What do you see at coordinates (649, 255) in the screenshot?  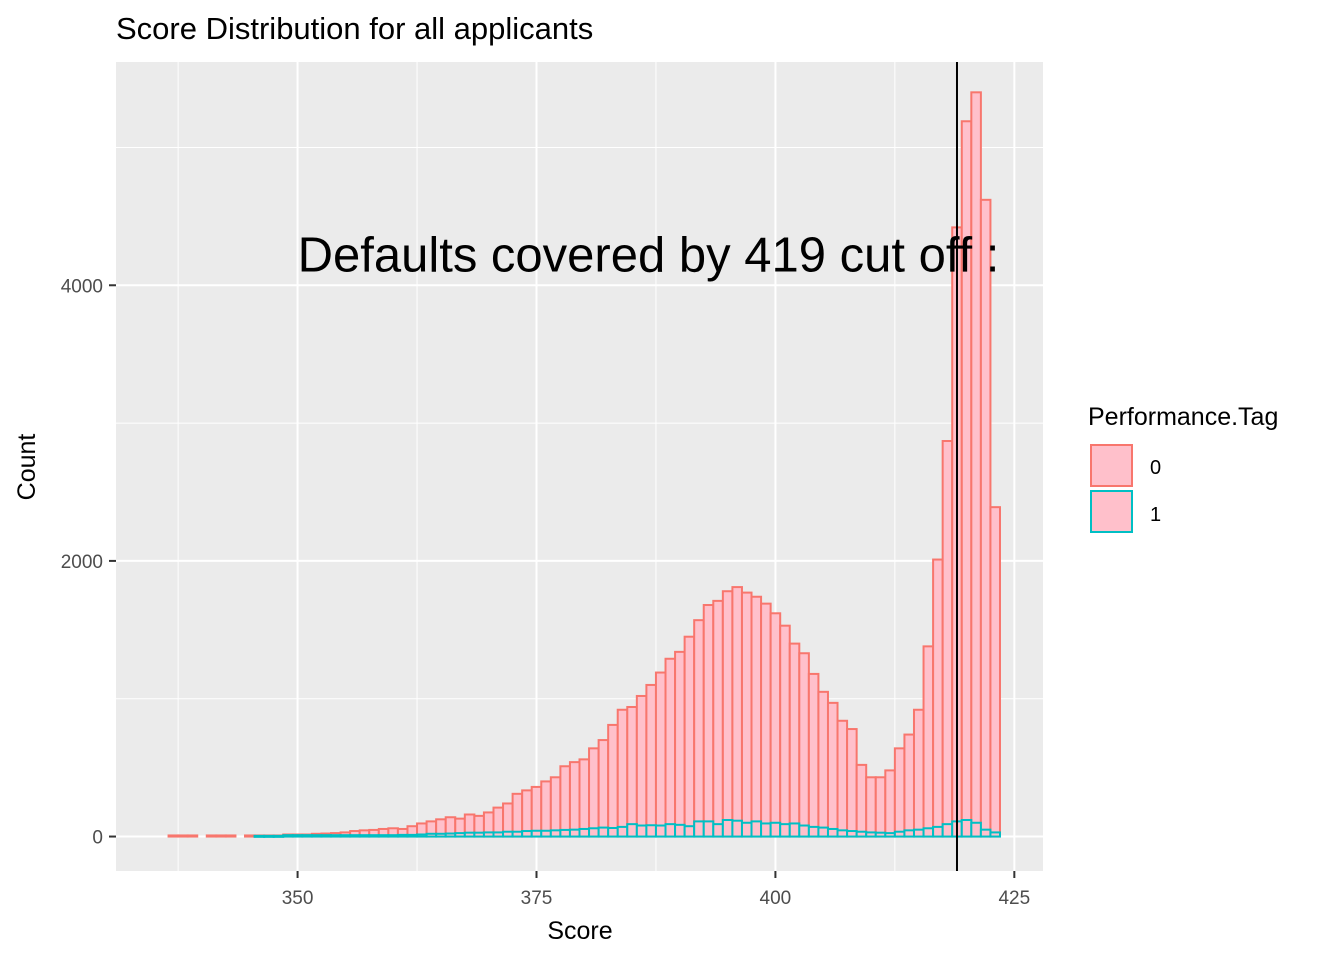 I see `annotation-text: Defaults covered by 419 cut off :` at bounding box center [649, 255].